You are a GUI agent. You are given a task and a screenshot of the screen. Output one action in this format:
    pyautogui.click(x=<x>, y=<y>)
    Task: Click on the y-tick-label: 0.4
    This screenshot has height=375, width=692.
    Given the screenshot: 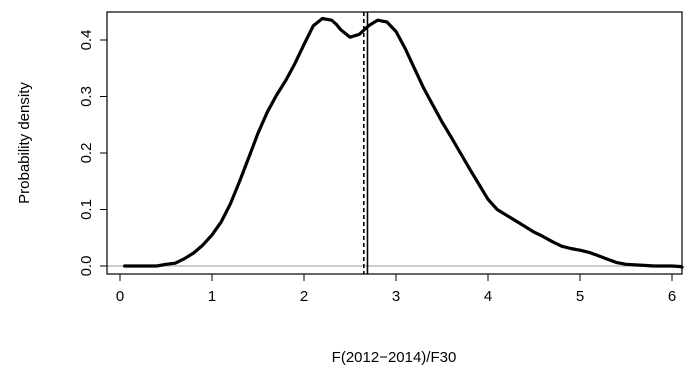 What is the action you would take?
    pyautogui.click(x=86, y=40)
    